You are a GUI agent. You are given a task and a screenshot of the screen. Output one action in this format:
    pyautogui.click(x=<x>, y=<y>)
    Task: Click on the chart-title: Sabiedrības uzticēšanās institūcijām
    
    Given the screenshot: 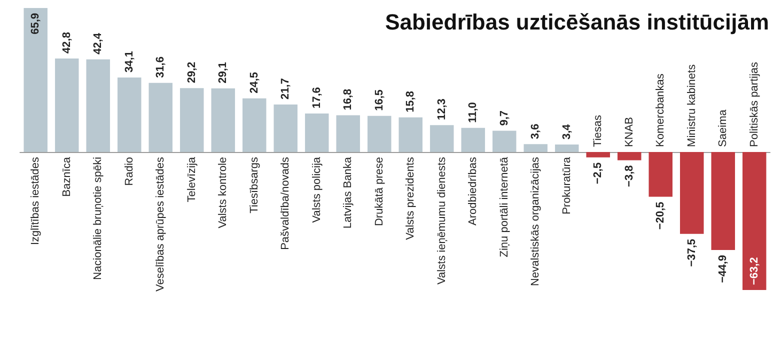 What is the action you would take?
    pyautogui.click(x=577, y=22)
    